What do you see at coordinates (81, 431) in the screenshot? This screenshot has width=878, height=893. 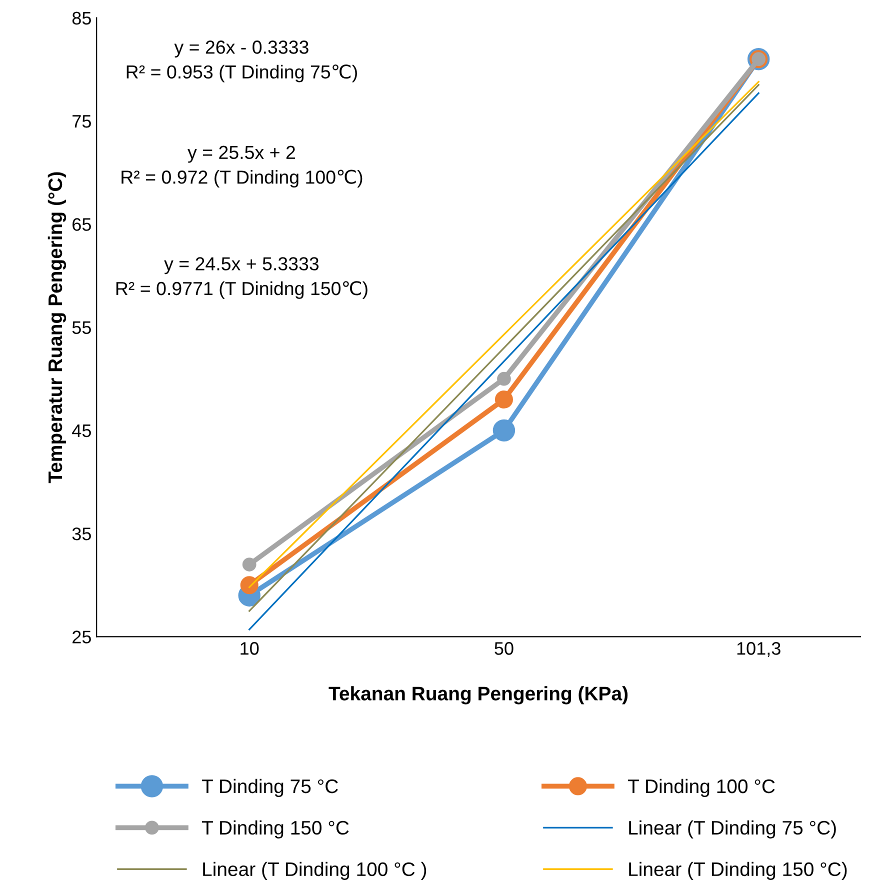 I see `y-tick-label: 45` at bounding box center [81, 431].